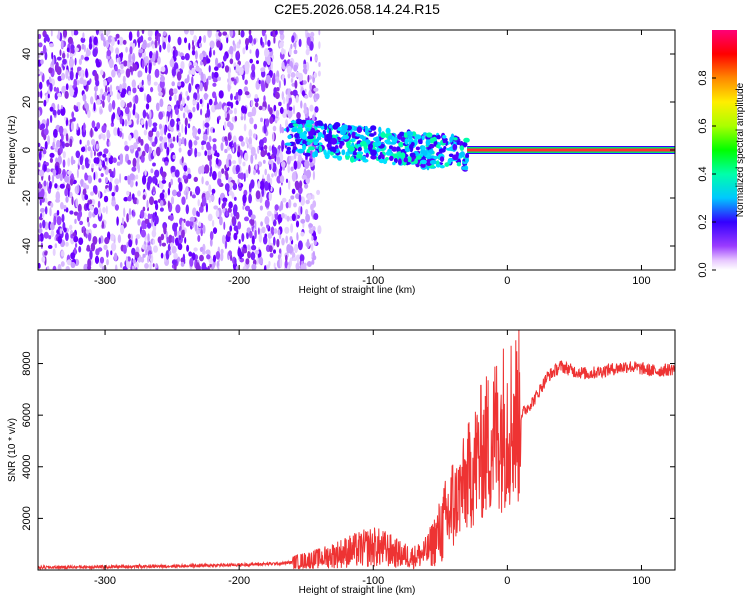  Describe the element at coordinates (703, 269) in the screenshot. I see `colorbar-tick-label: 0.0` at that location.